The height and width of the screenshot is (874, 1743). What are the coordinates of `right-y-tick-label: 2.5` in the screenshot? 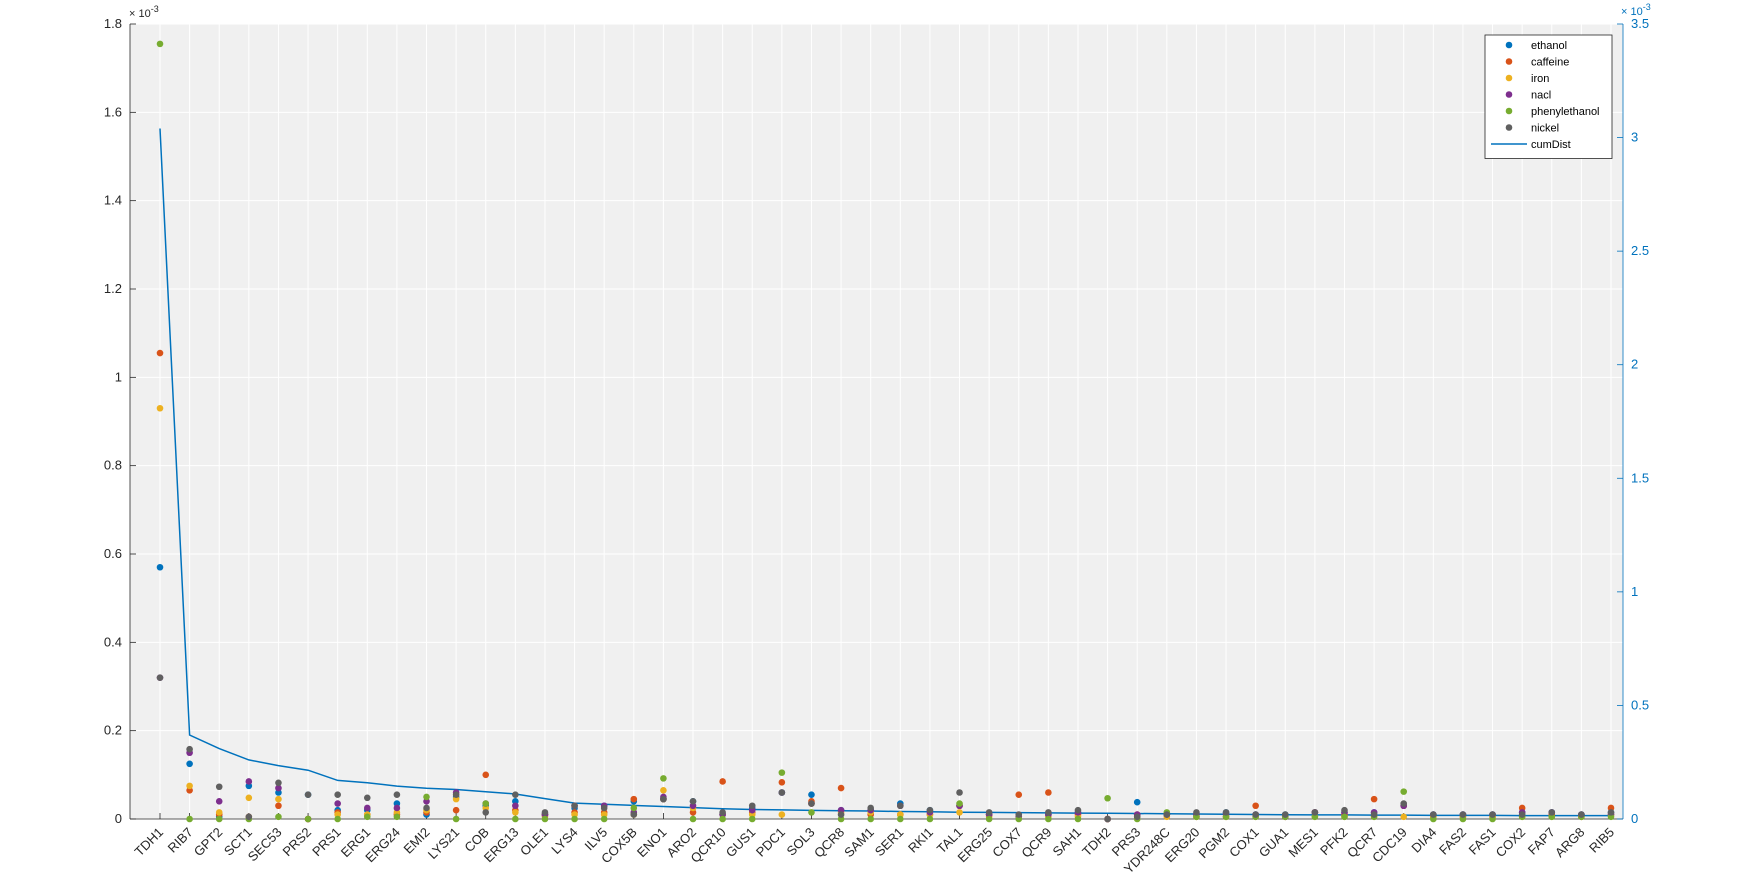 It's located at (1640, 250).